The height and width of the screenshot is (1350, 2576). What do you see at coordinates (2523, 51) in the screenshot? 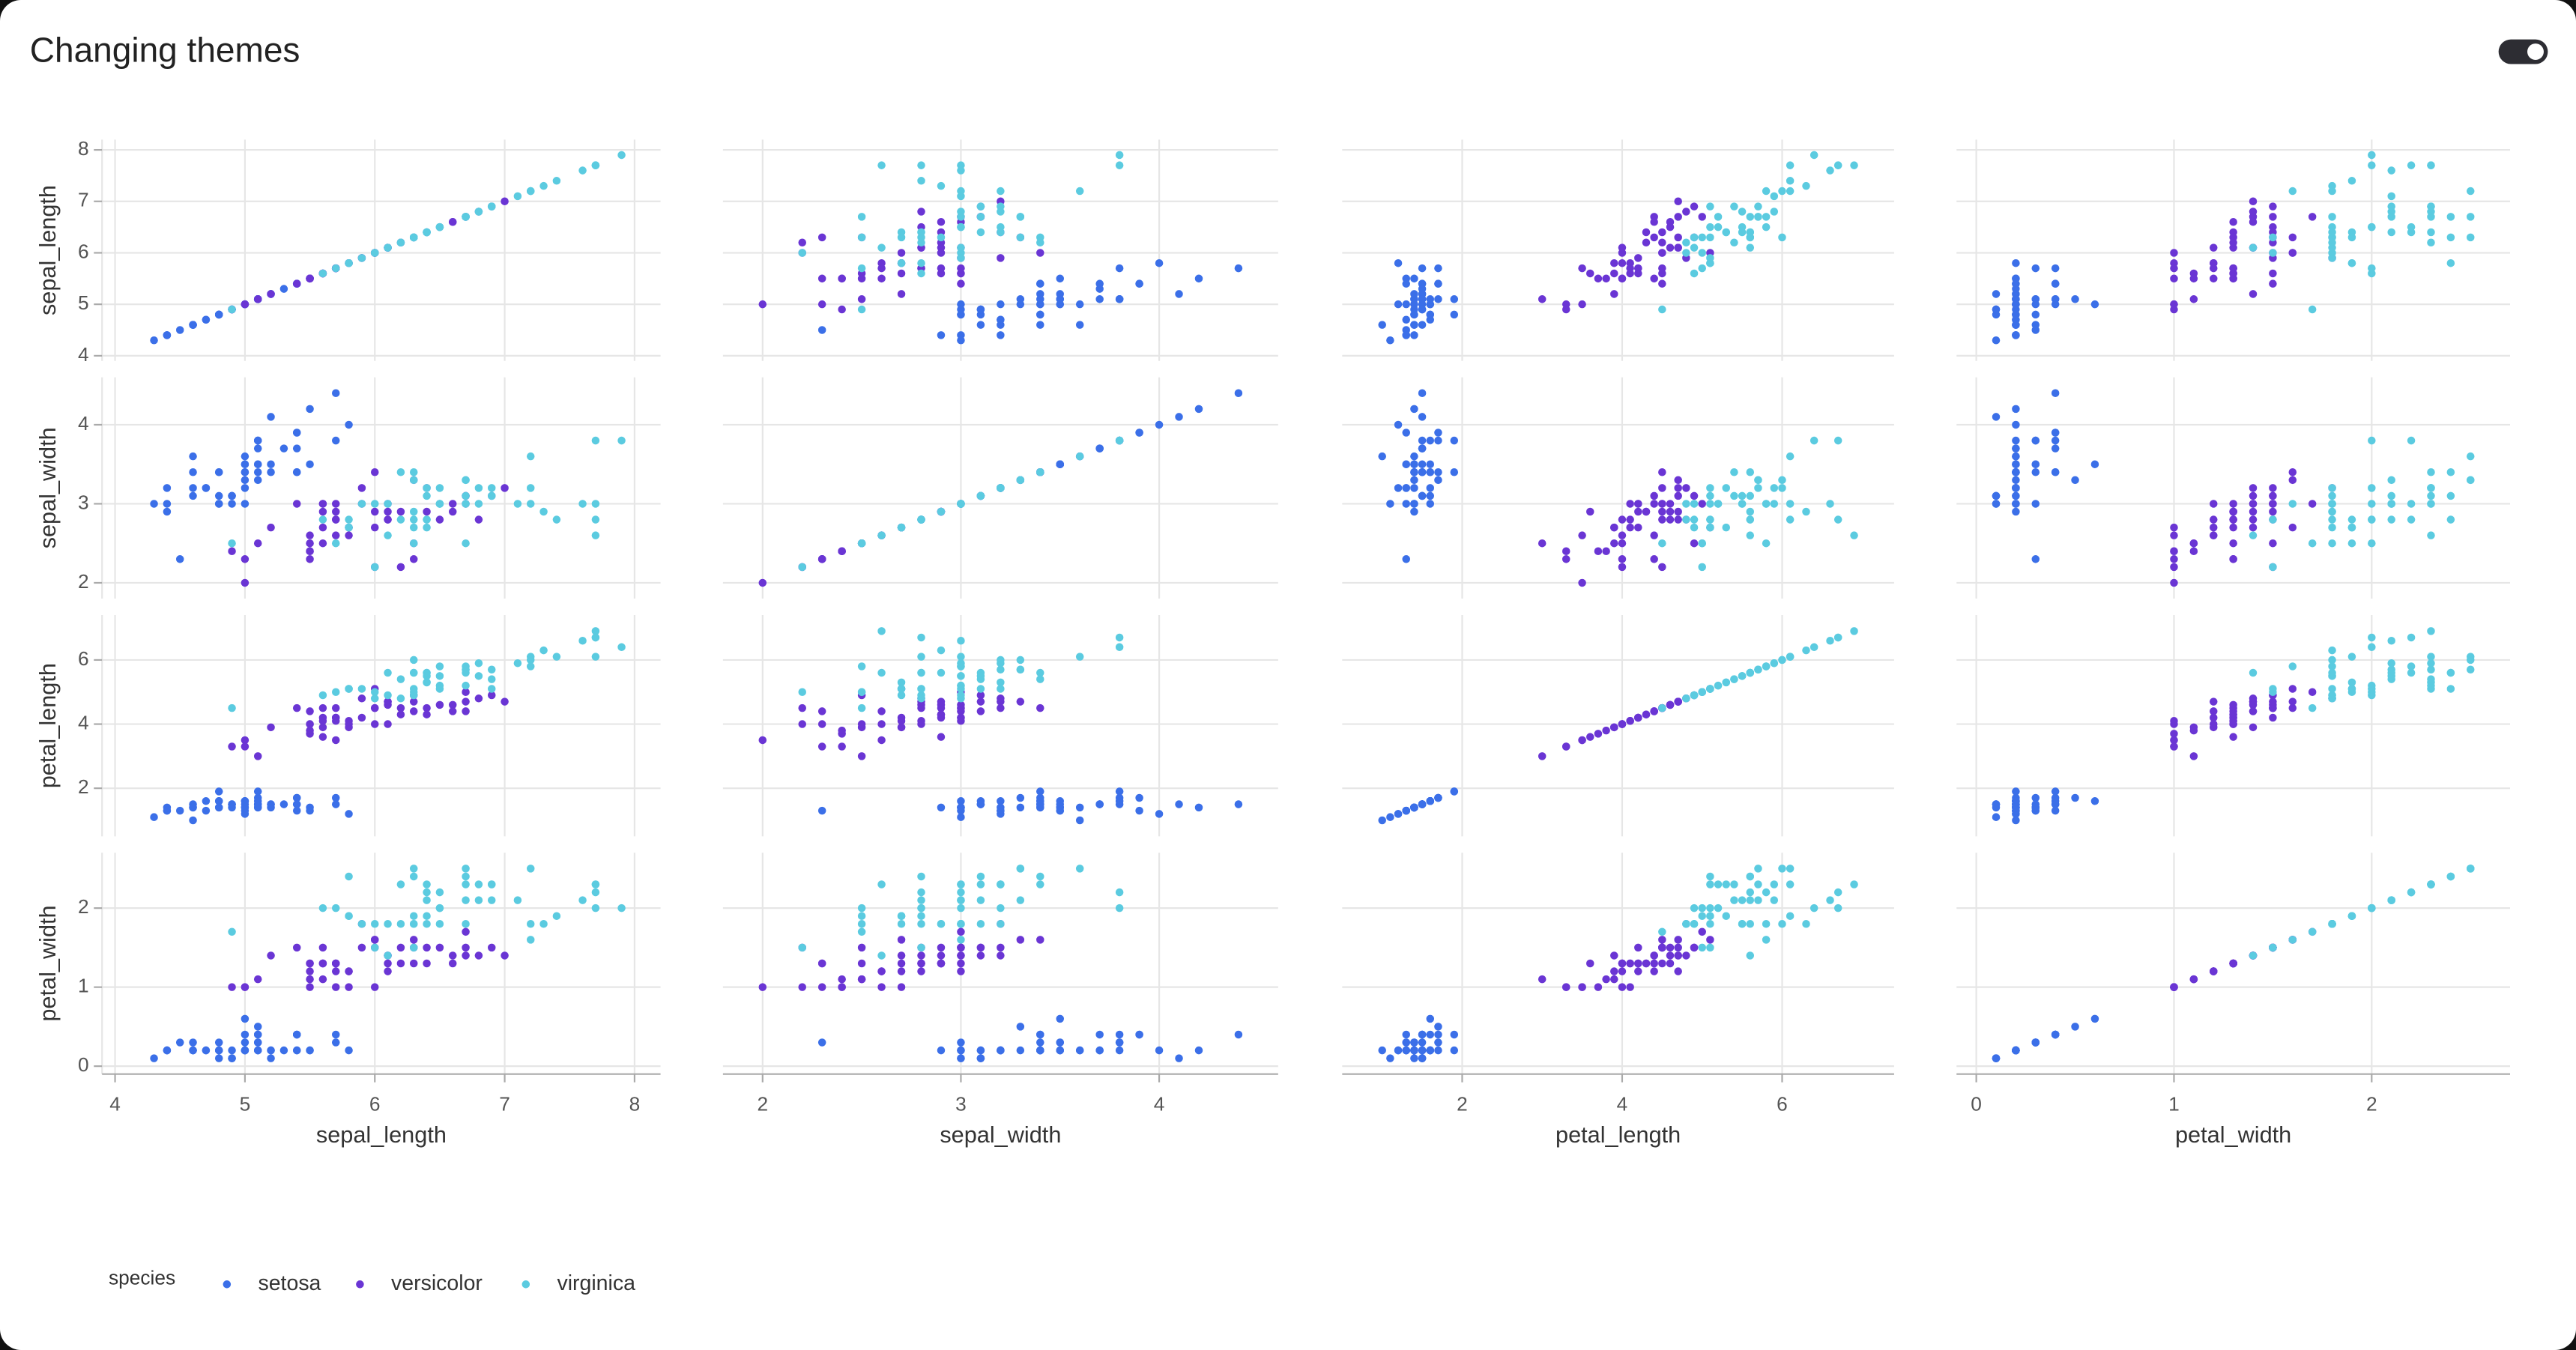
I see `theme-toggle` at bounding box center [2523, 51].